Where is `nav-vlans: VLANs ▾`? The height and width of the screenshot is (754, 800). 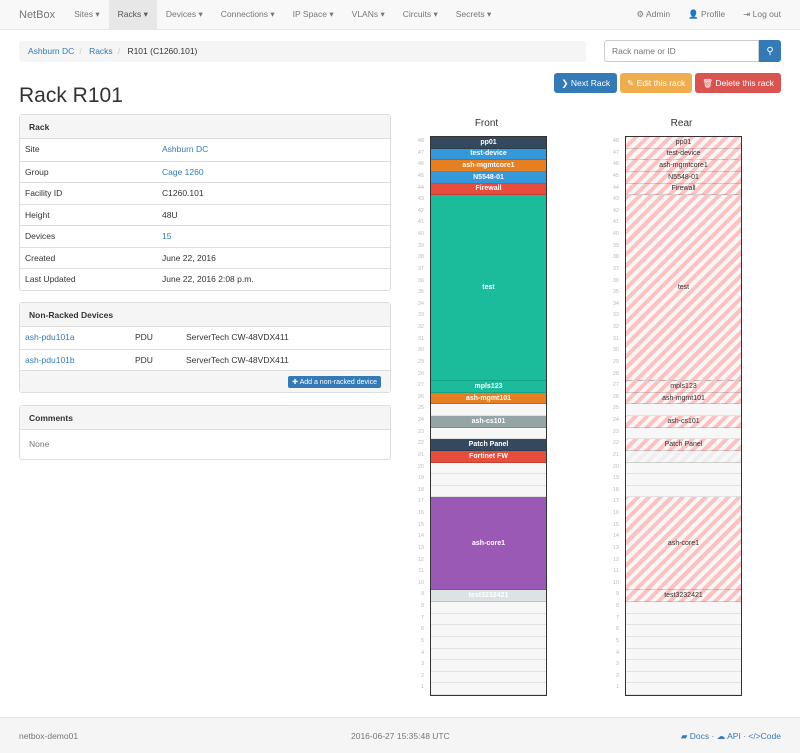 nav-vlans: VLANs ▾ is located at coordinates (368, 14).